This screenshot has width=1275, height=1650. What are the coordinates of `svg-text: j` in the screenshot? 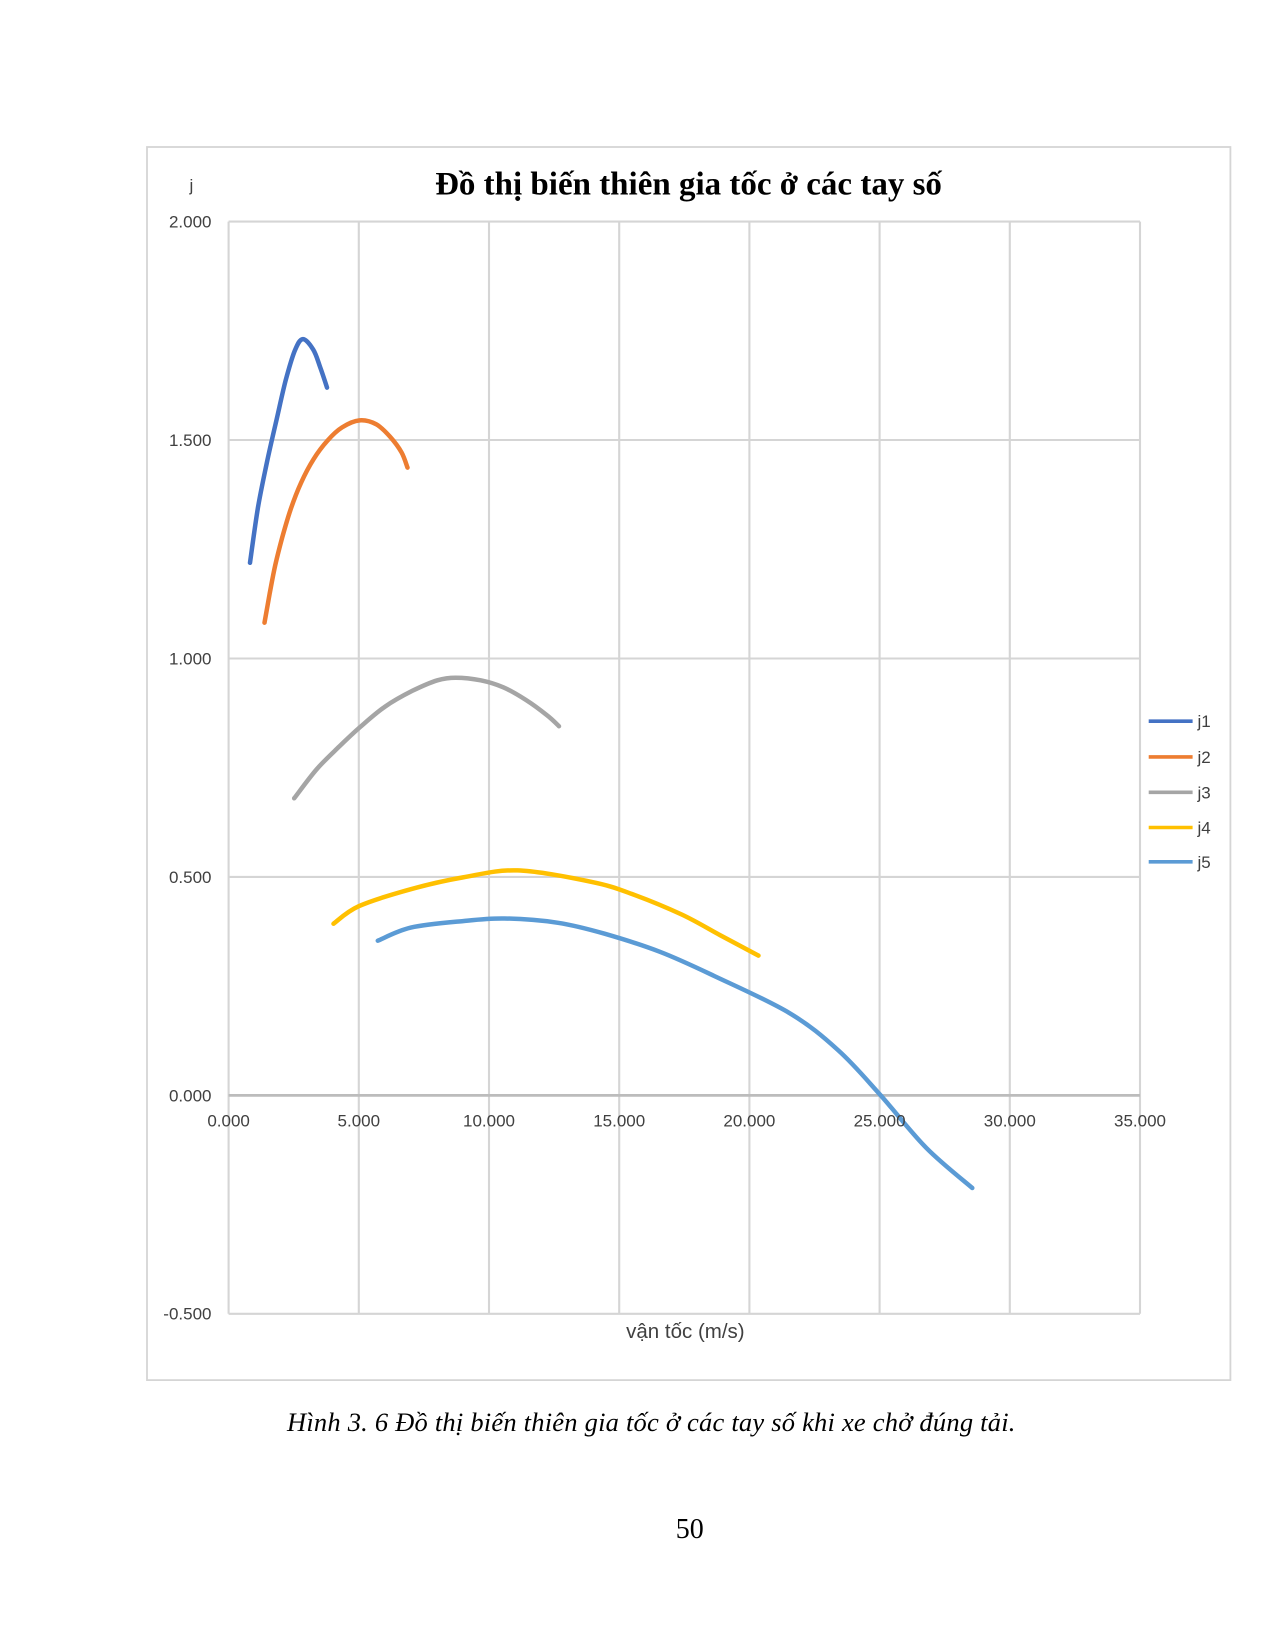 It's located at (191, 185).